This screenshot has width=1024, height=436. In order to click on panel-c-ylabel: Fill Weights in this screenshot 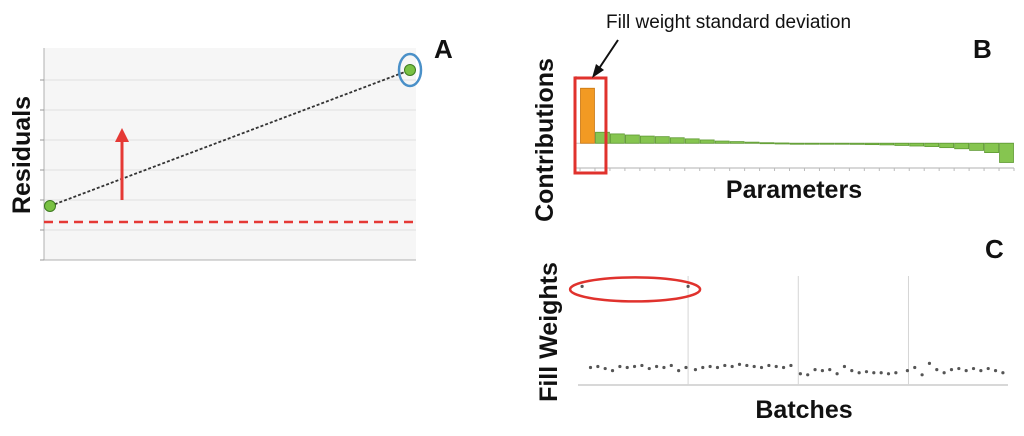, I will do `click(549, 332)`.